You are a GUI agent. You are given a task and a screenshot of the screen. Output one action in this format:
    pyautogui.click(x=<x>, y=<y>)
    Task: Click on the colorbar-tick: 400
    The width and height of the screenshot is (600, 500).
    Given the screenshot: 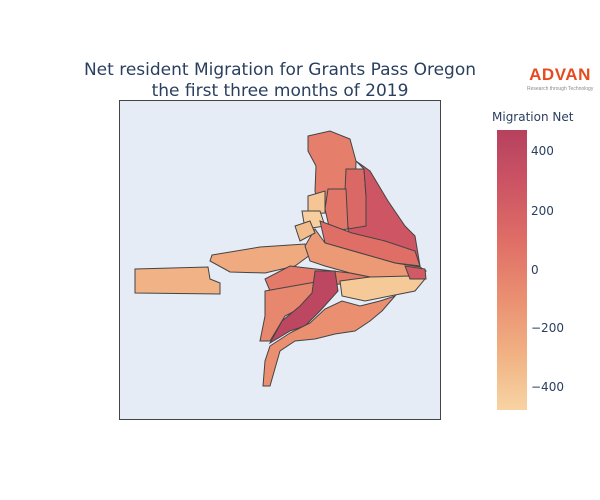 What is the action you would take?
    pyautogui.click(x=542, y=151)
    